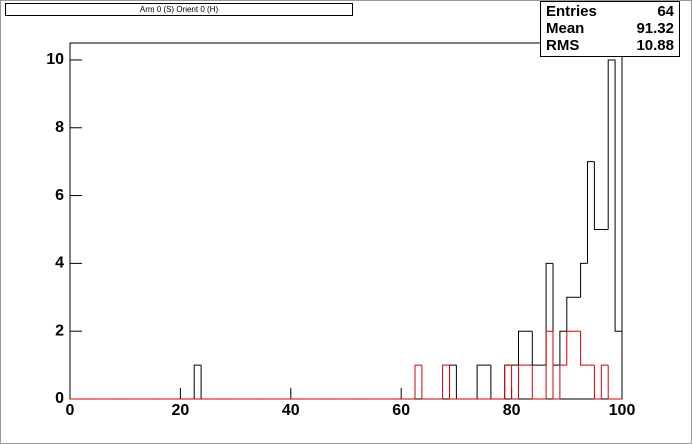 This screenshot has height=444, width=692. I want to click on stats-label: RMS, so click(562, 45).